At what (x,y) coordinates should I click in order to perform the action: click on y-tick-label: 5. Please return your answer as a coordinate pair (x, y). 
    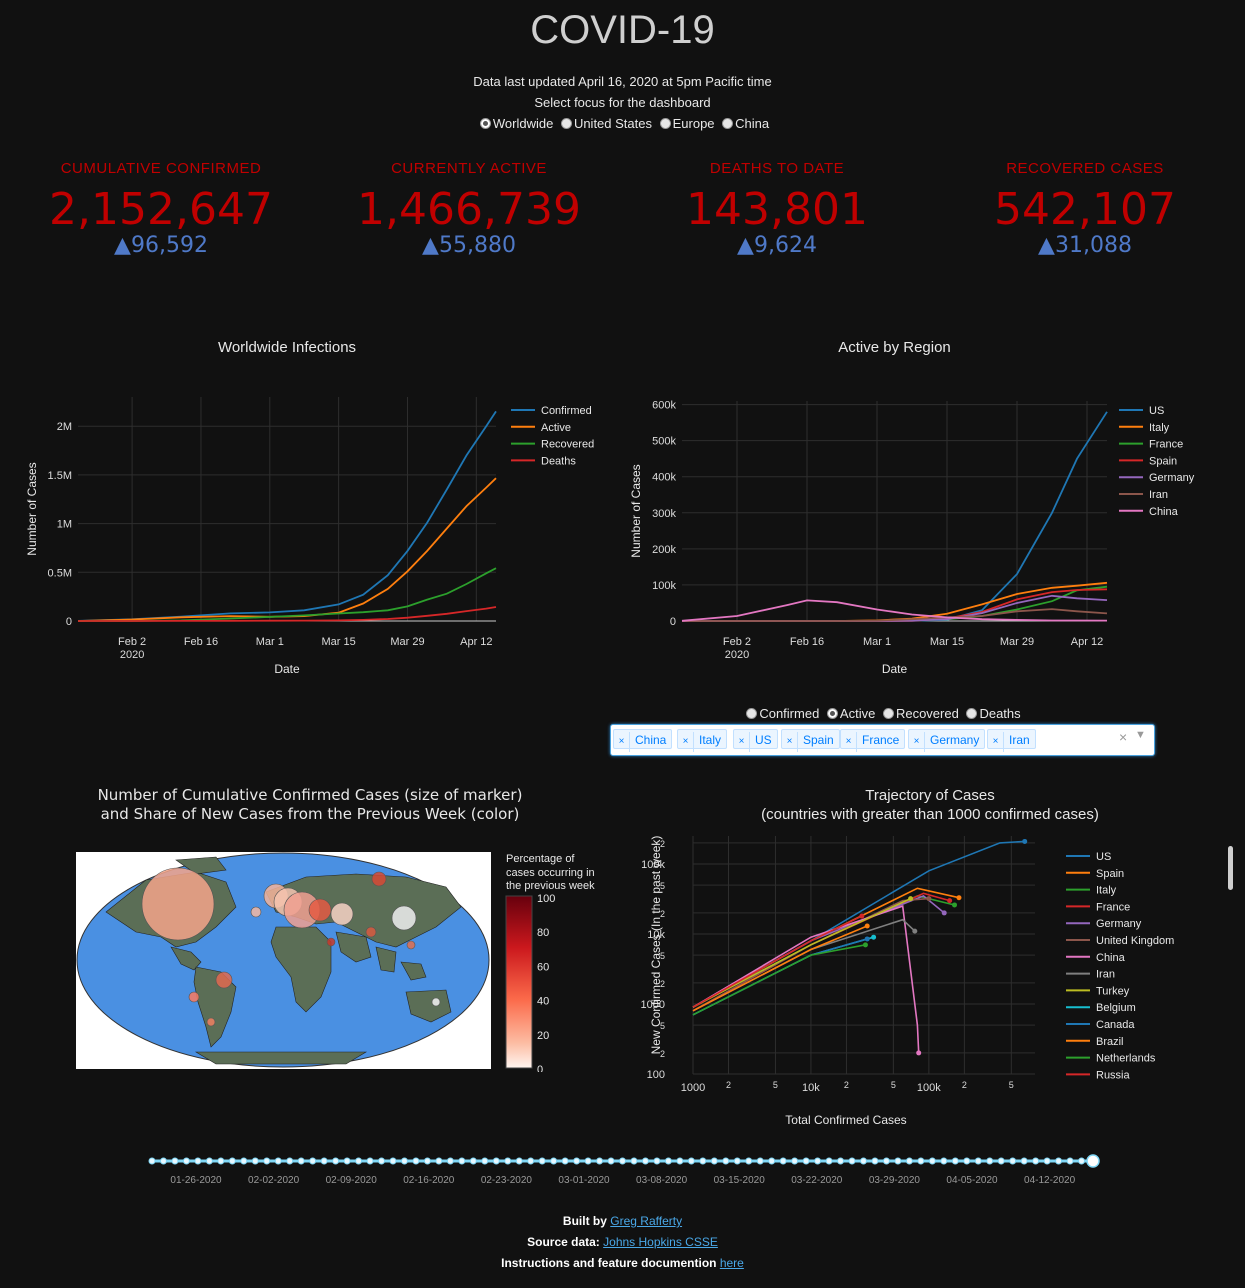
    Looking at the image, I should click on (662, 886).